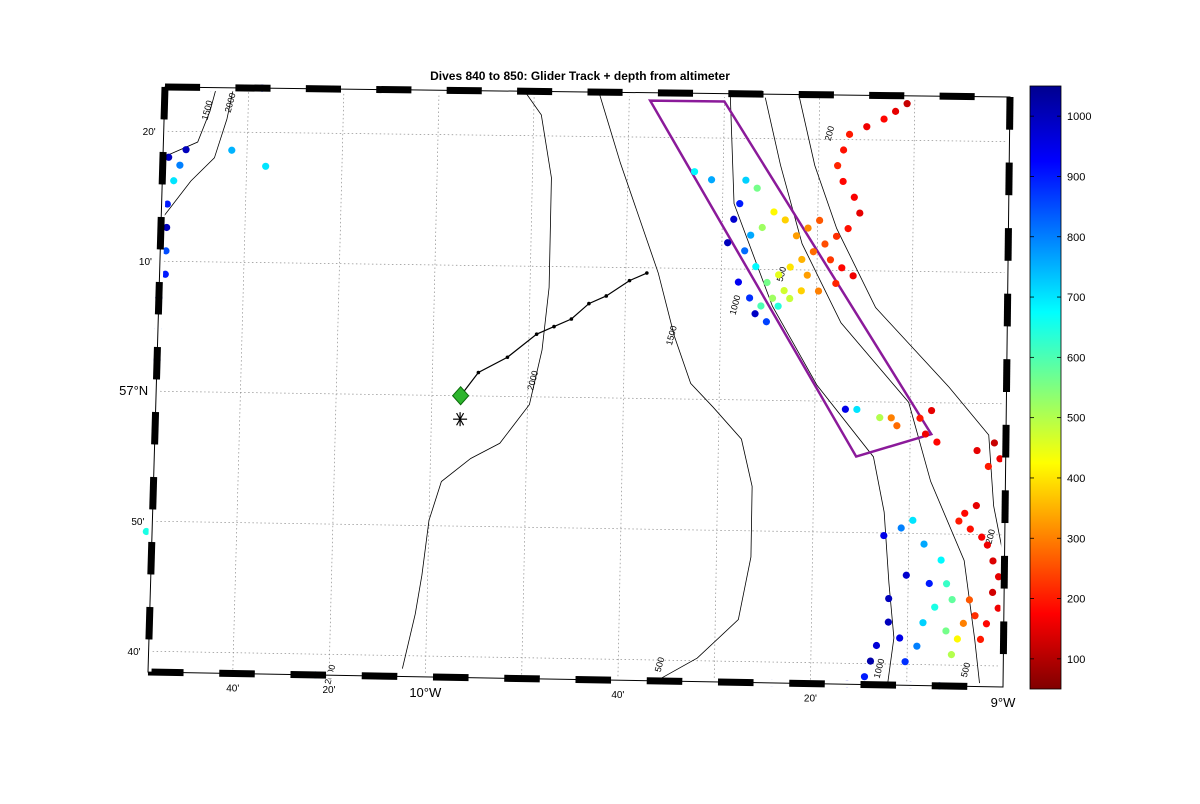  Describe the element at coordinates (1076, 660) in the screenshot. I see `colorbar-tick-label: 100` at that location.